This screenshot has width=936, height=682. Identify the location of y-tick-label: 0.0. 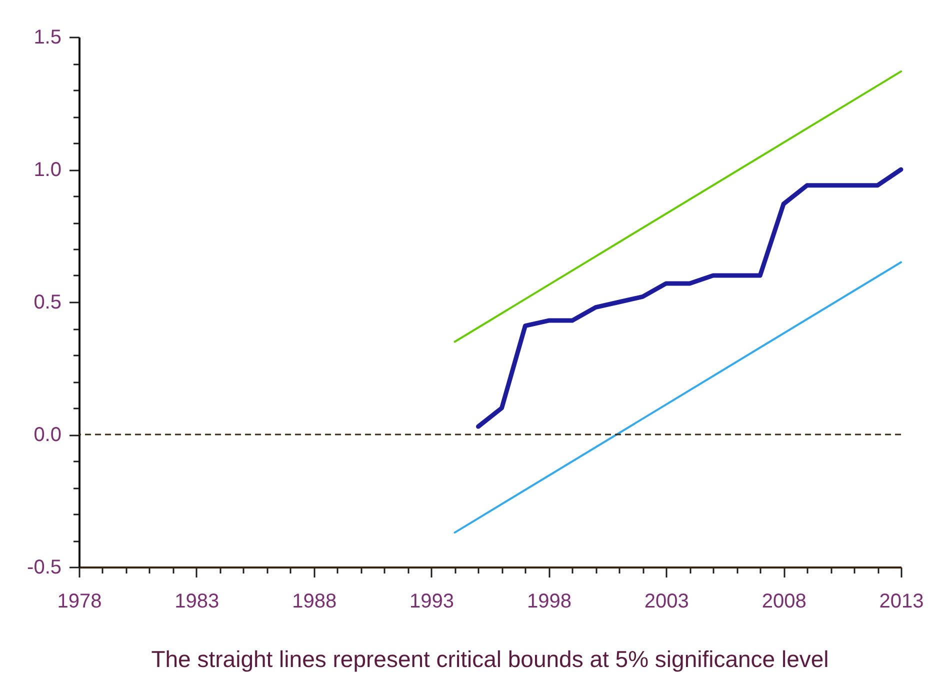
(48, 435).